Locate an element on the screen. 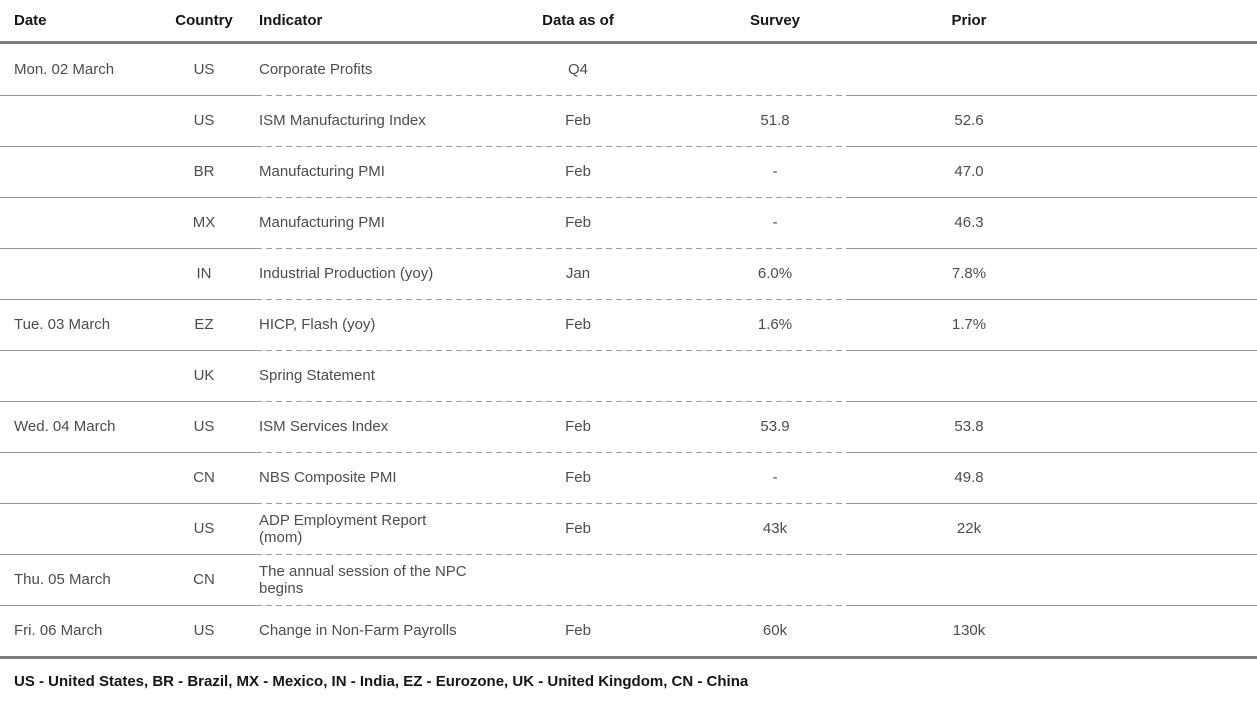 The width and height of the screenshot is (1257, 702). indicator-cell: Industrial Production (yoy) is located at coordinates (346, 273).